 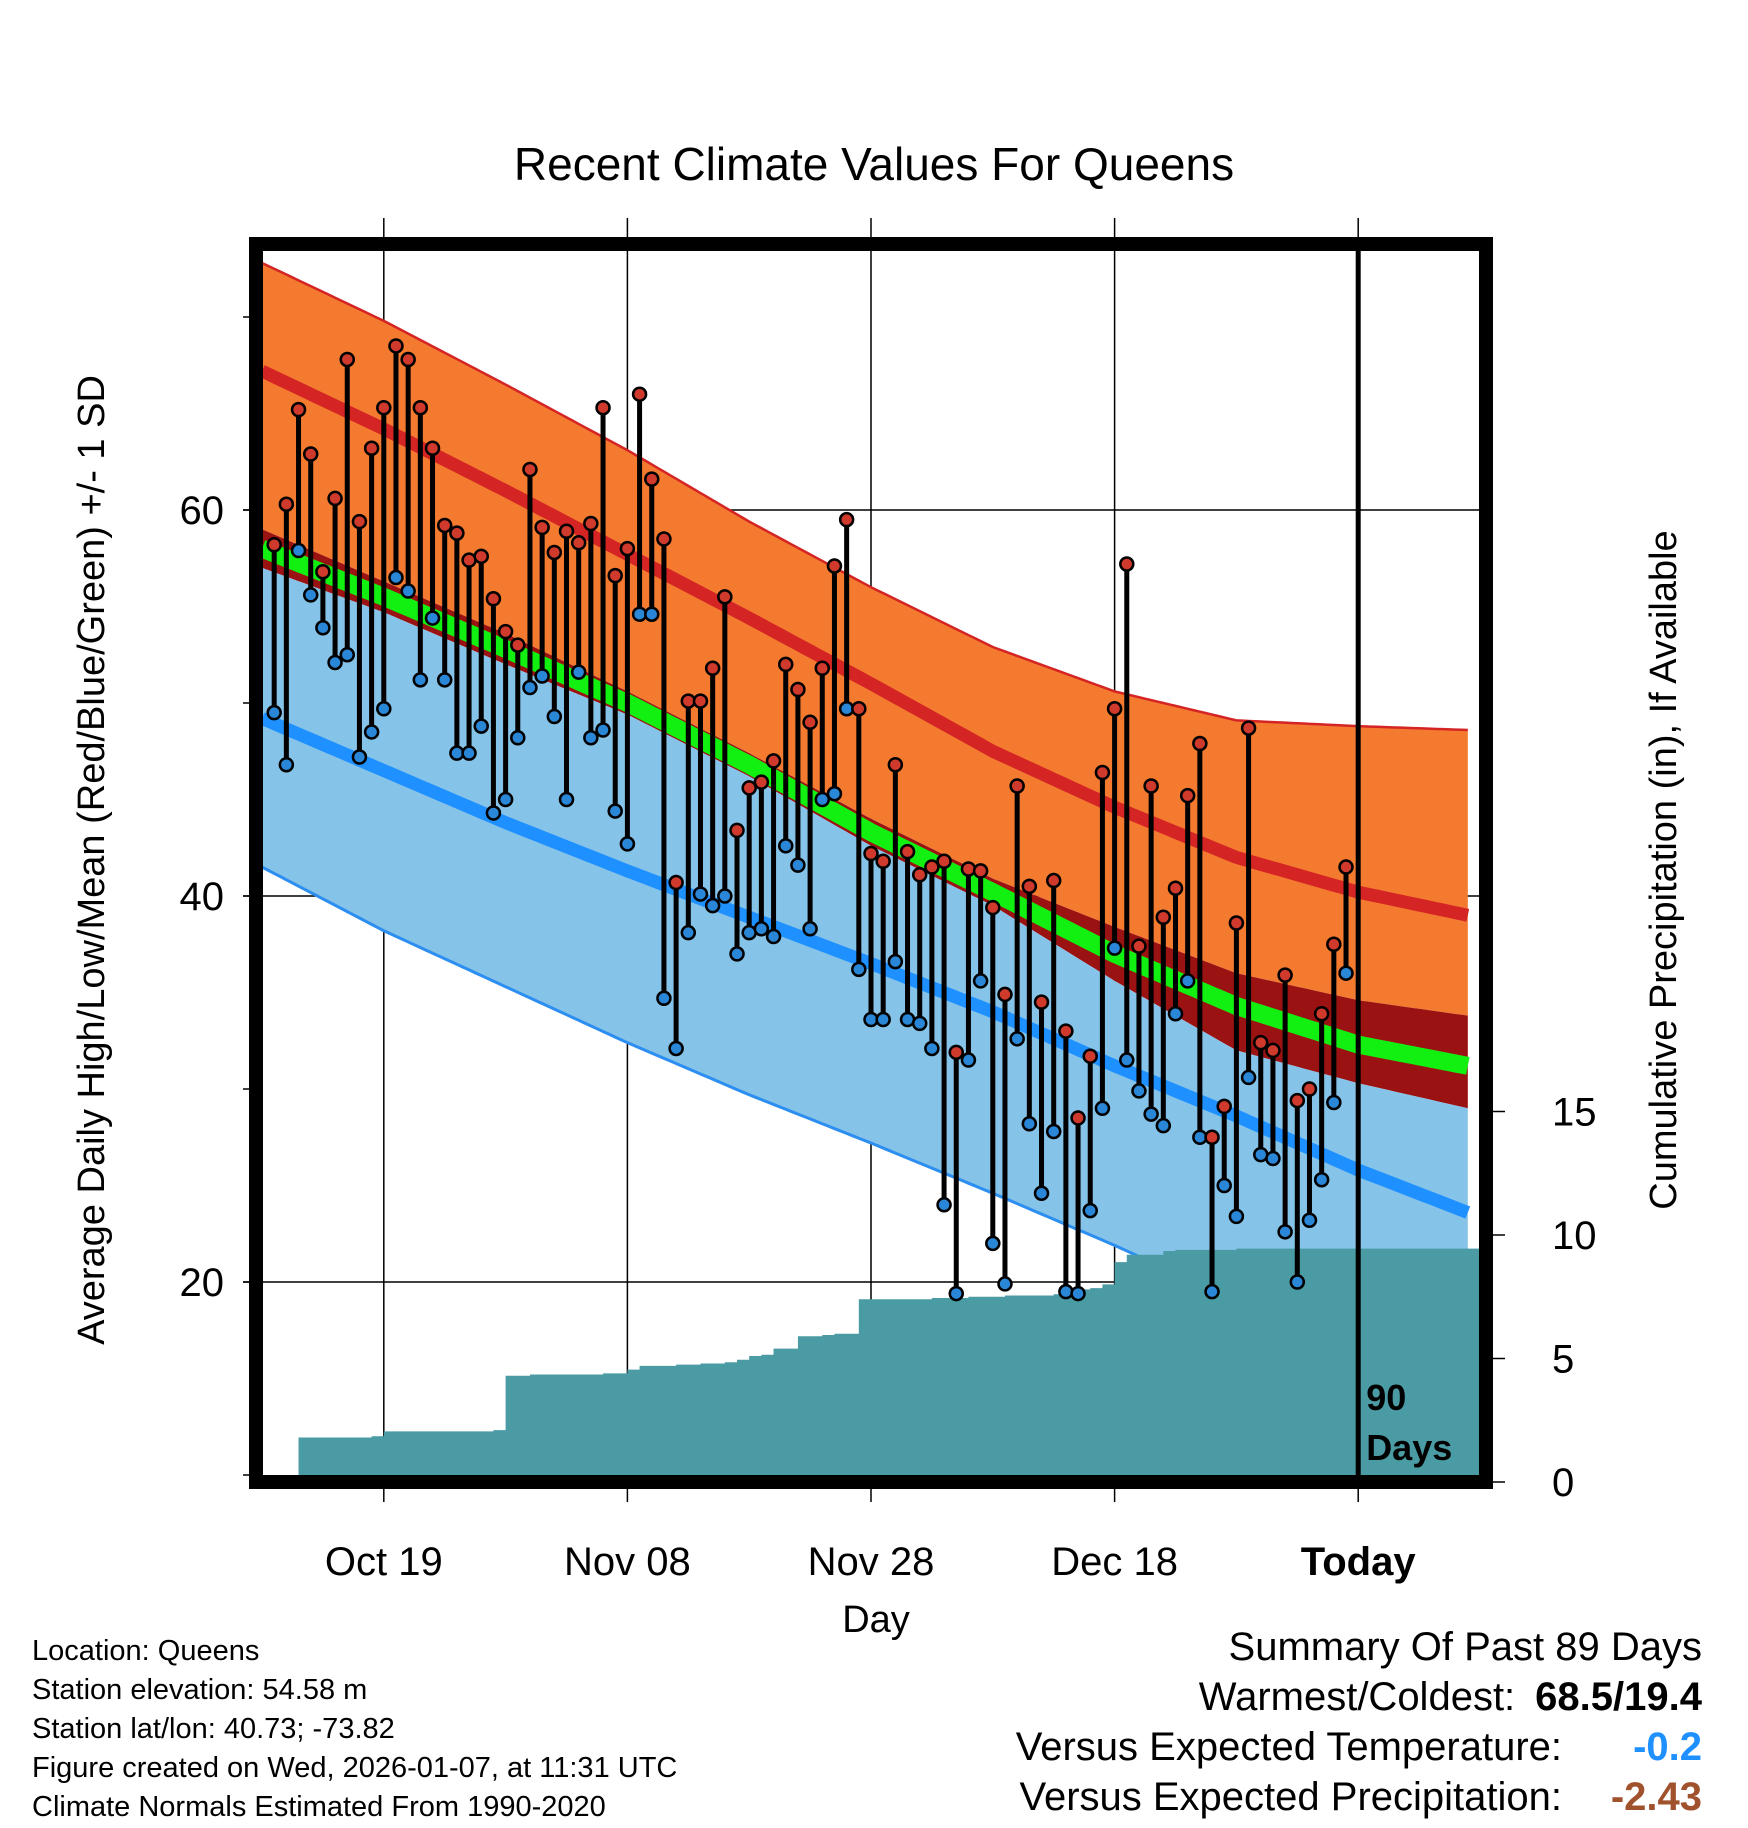 I want to click on y2-tick-label: 0, so click(x=1563, y=1483).